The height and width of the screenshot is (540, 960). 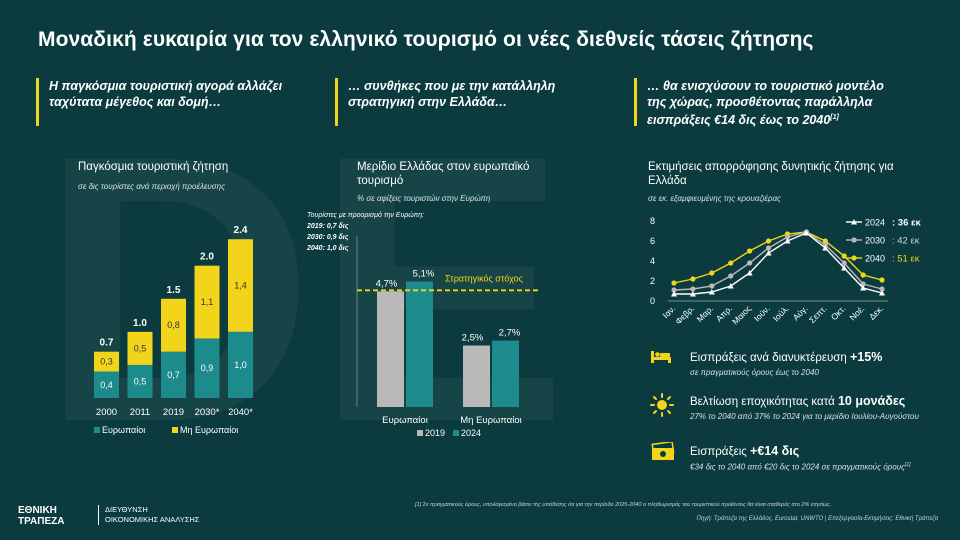 I want to click on chart2-subtitle: % σε αφίξεις τουριστών στην Ευρώπη, so click(x=424, y=198).